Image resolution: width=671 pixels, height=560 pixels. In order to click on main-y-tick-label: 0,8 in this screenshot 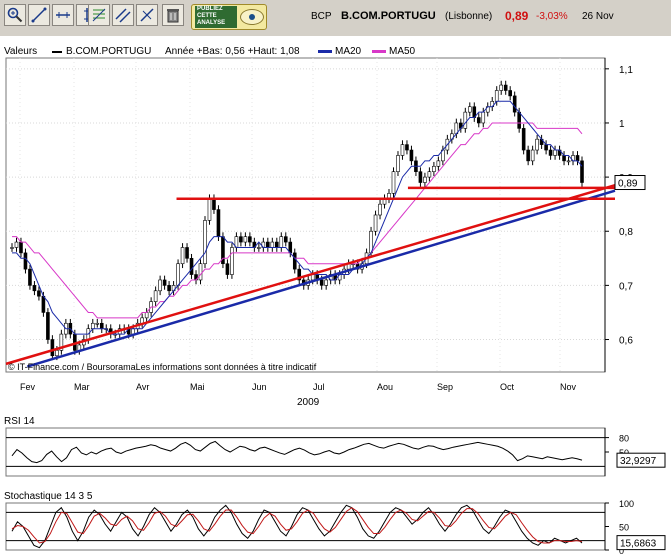, I will do `click(626, 232)`.